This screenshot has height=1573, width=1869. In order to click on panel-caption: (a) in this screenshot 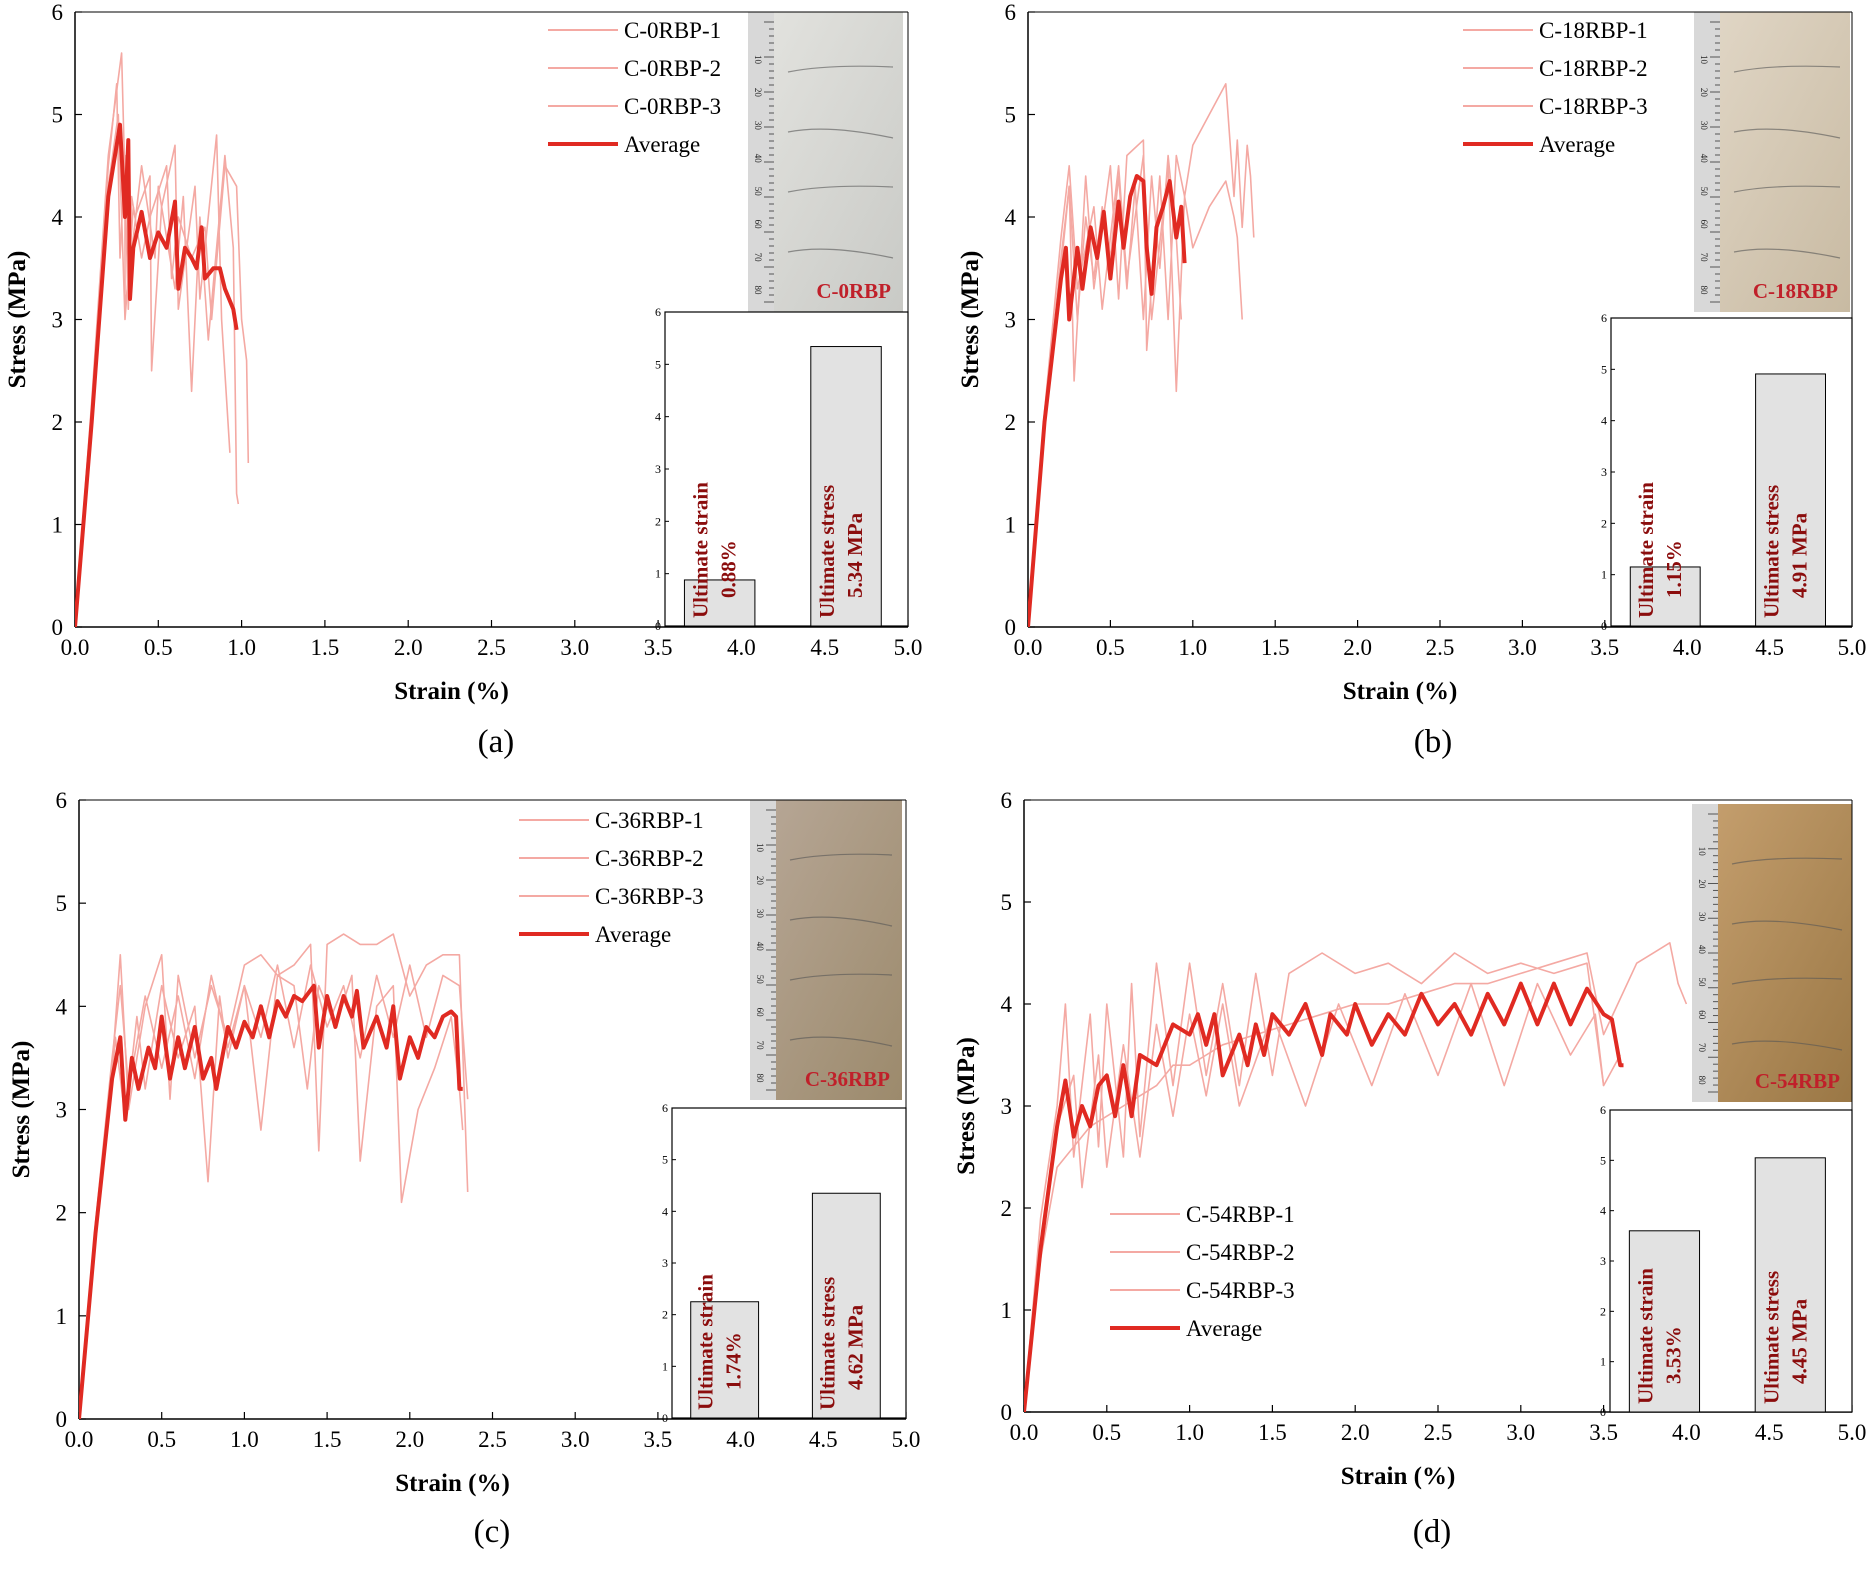, I will do `click(496, 742)`.